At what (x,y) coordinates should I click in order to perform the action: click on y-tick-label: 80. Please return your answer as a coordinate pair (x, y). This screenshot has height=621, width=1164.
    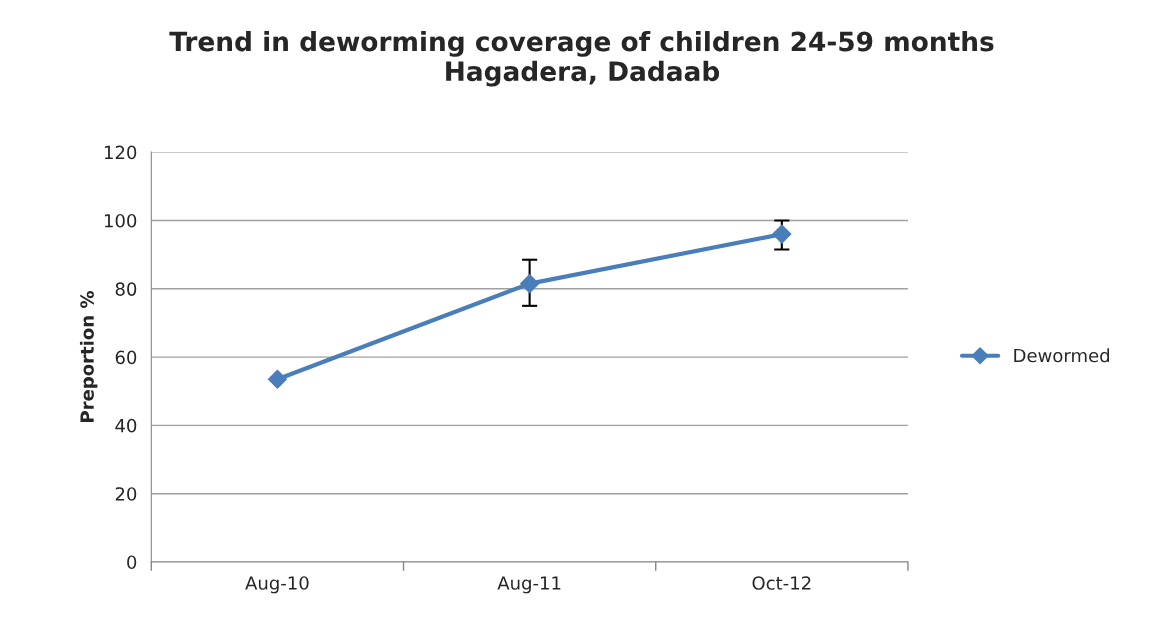
    Looking at the image, I should click on (126, 289).